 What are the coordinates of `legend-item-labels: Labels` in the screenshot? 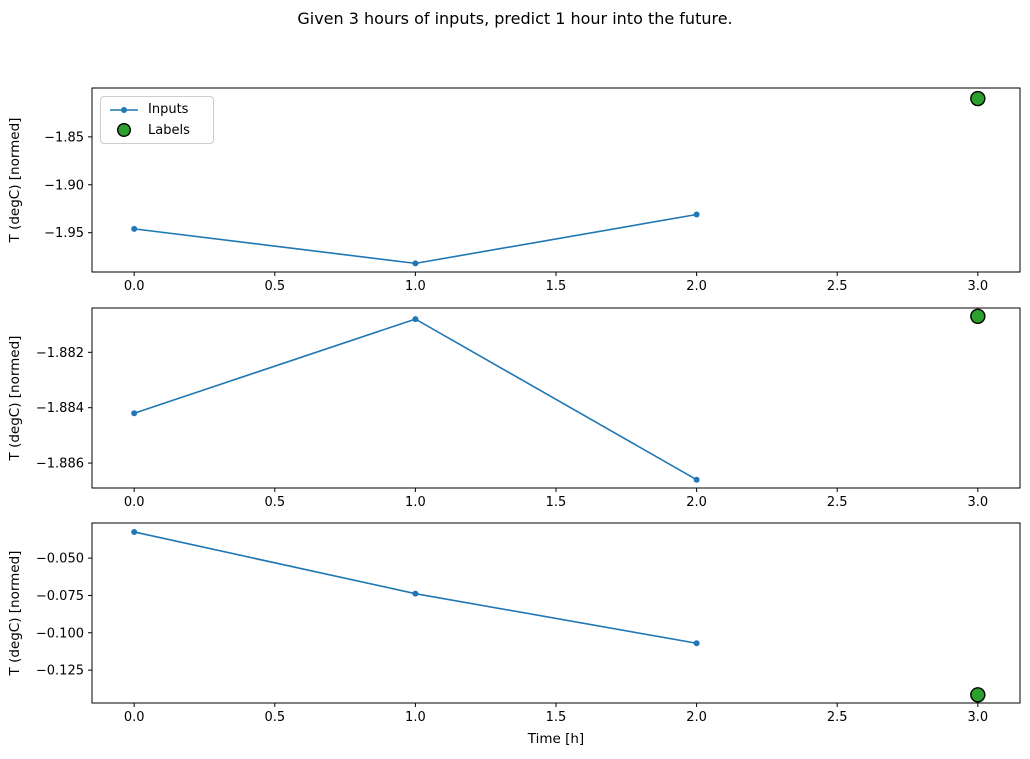 It's located at (157, 130).